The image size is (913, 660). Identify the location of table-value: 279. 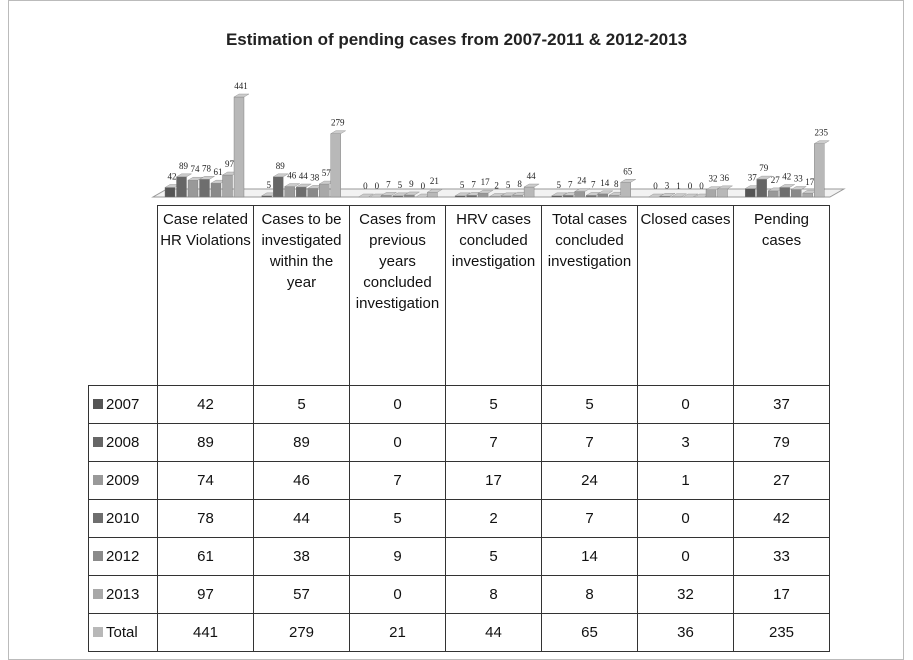
(302, 633).